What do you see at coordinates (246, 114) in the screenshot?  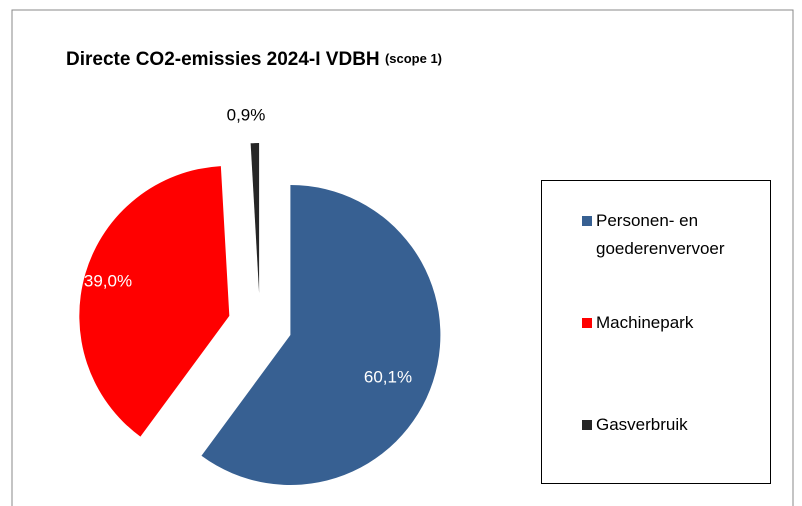 I see `data-label: 0,9%` at bounding box center [246, 114].